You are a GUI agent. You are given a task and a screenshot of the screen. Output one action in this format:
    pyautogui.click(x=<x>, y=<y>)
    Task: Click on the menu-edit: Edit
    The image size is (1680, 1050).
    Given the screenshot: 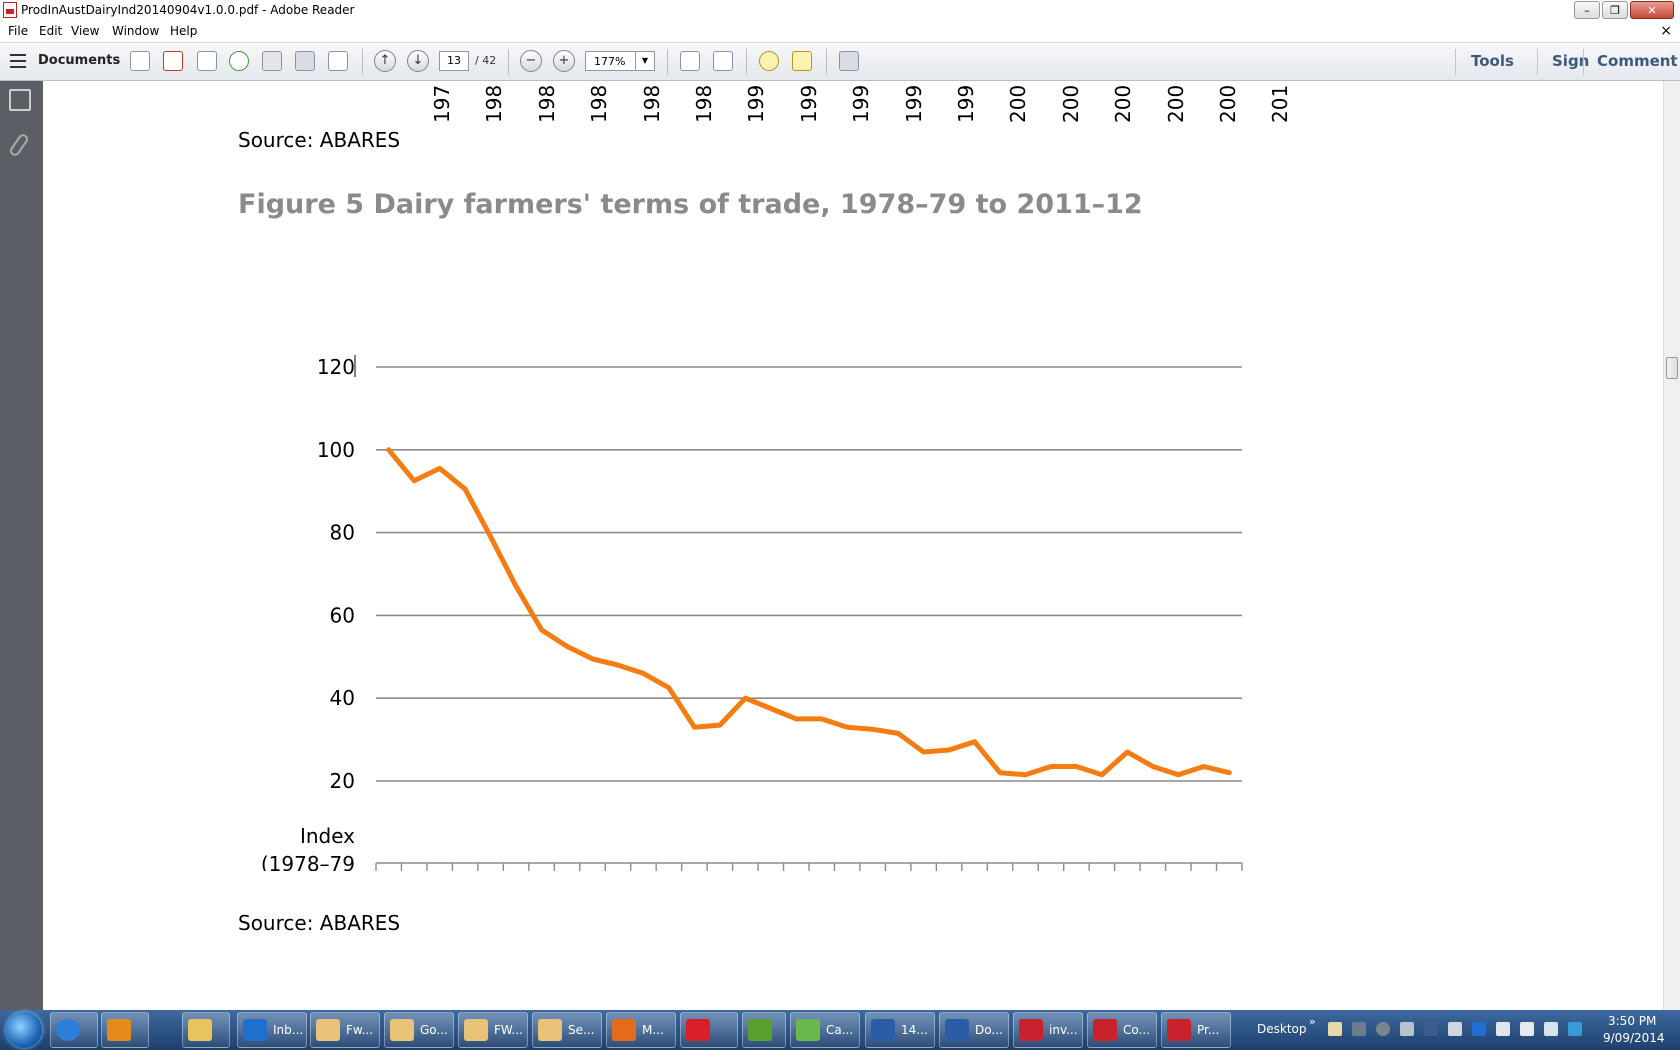 What is the action you would take?
    pyautogui.click(x=51, y=31)
    